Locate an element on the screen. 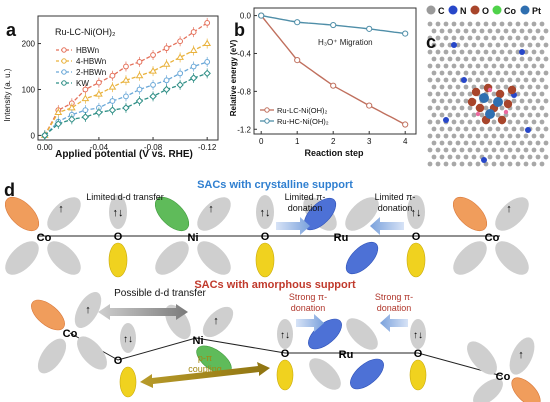 The width and height of the screenshot is (550, 402). legend-atom-pt-icon is located at coordinates (525, 10).